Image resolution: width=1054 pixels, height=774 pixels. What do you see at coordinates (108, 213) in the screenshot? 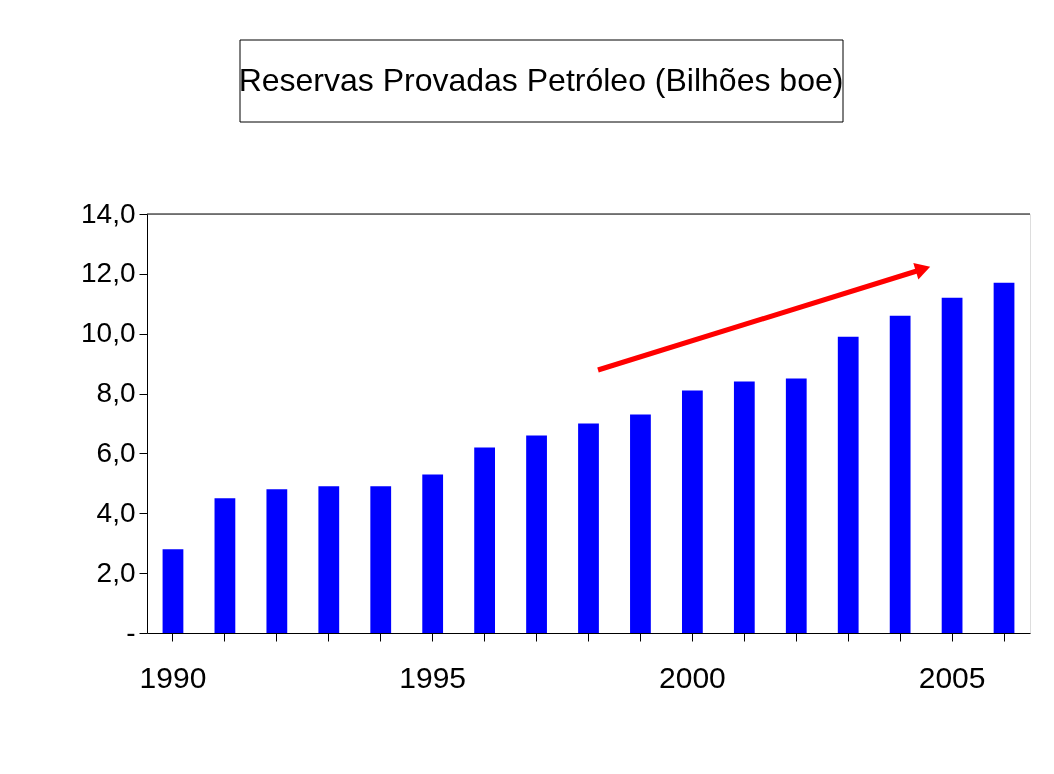
I see `y-tick-label: 14,0` at bounding box center [108, 213].